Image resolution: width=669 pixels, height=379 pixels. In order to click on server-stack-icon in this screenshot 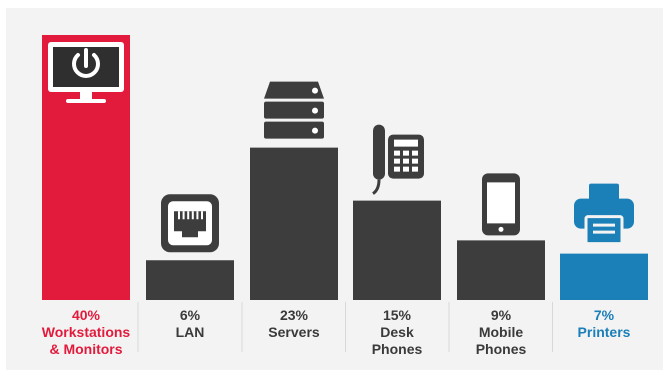, I will do `click(294, 110)`.